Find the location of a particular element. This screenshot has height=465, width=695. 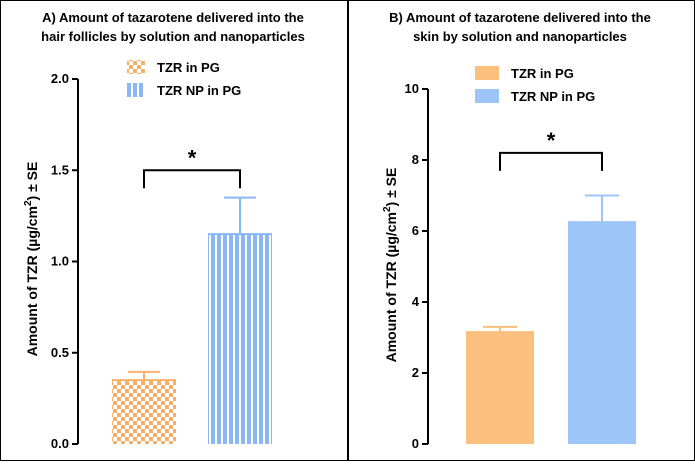

panel-b-significance-label: * is located at coordinates (551, 140).